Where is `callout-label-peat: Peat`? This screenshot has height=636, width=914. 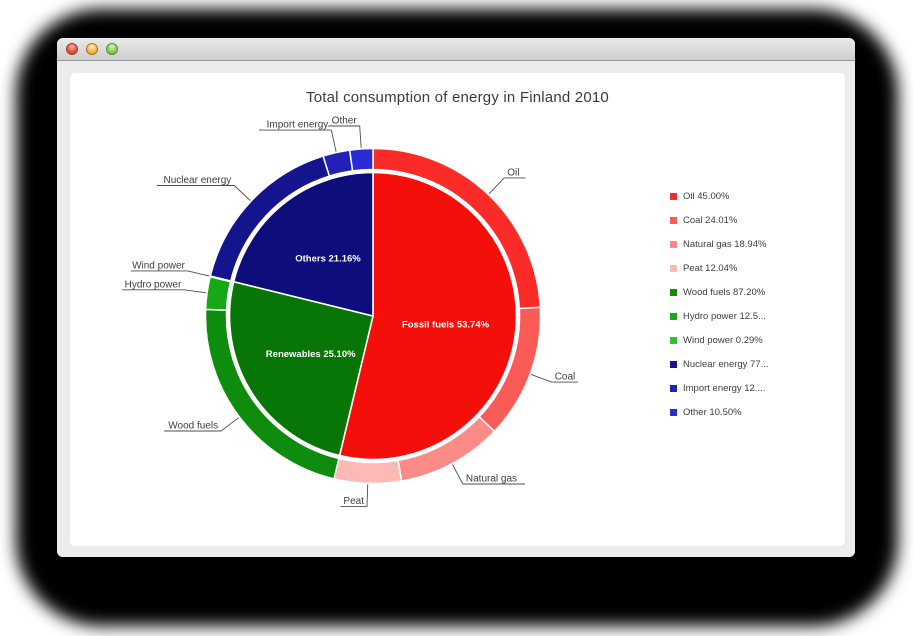 callout-label-peat: Peat is located at coordinates (353, 501).